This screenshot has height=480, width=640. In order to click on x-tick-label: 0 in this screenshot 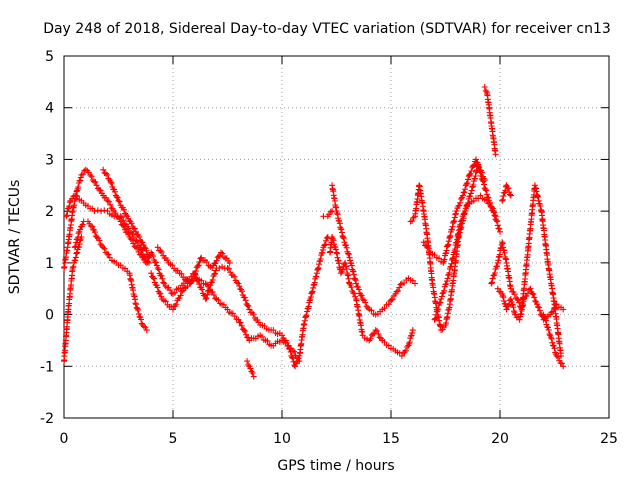, I will do `click(64, 439)`.